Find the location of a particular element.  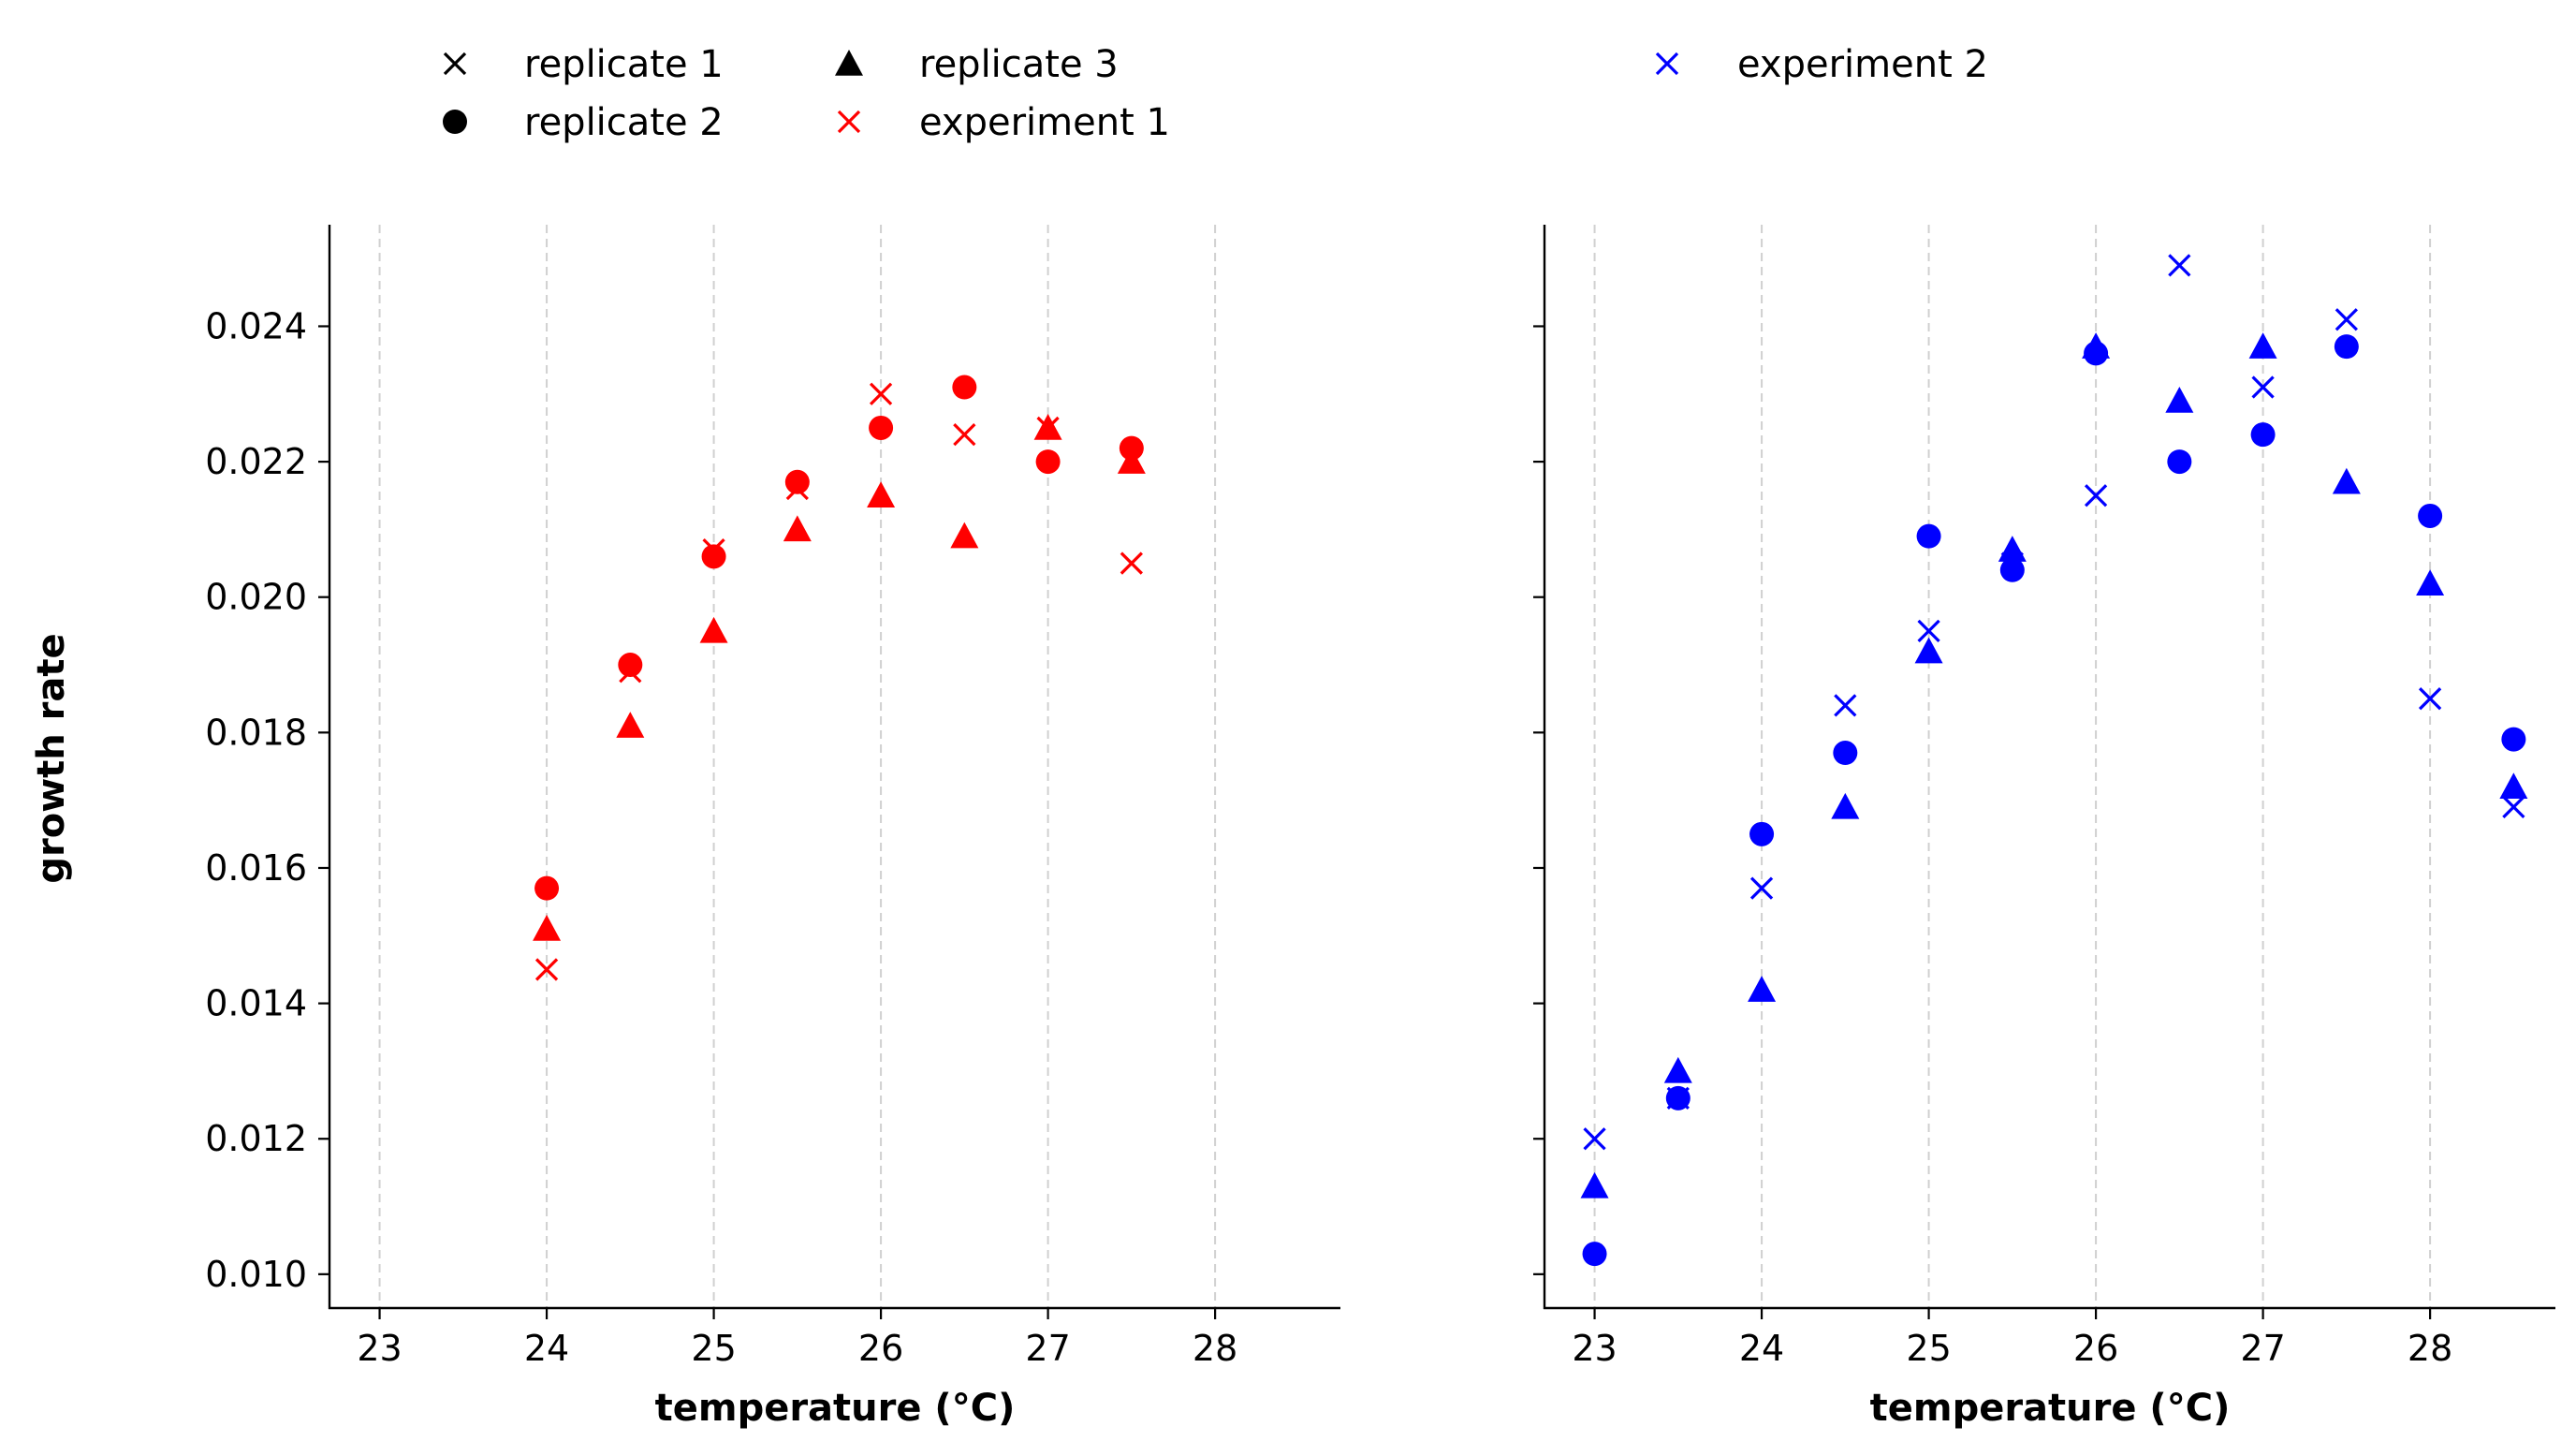

y-tick-label-0-016: 0.016 is located at coordinates (256, 868).